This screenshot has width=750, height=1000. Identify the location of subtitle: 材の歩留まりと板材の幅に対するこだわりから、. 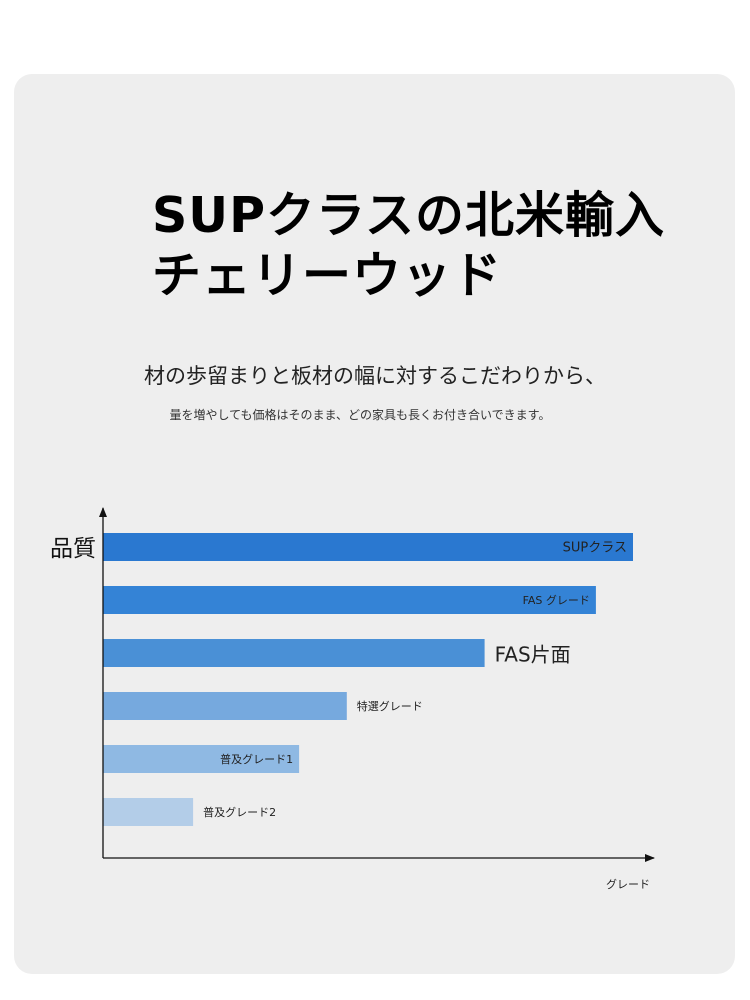
(375, 376).